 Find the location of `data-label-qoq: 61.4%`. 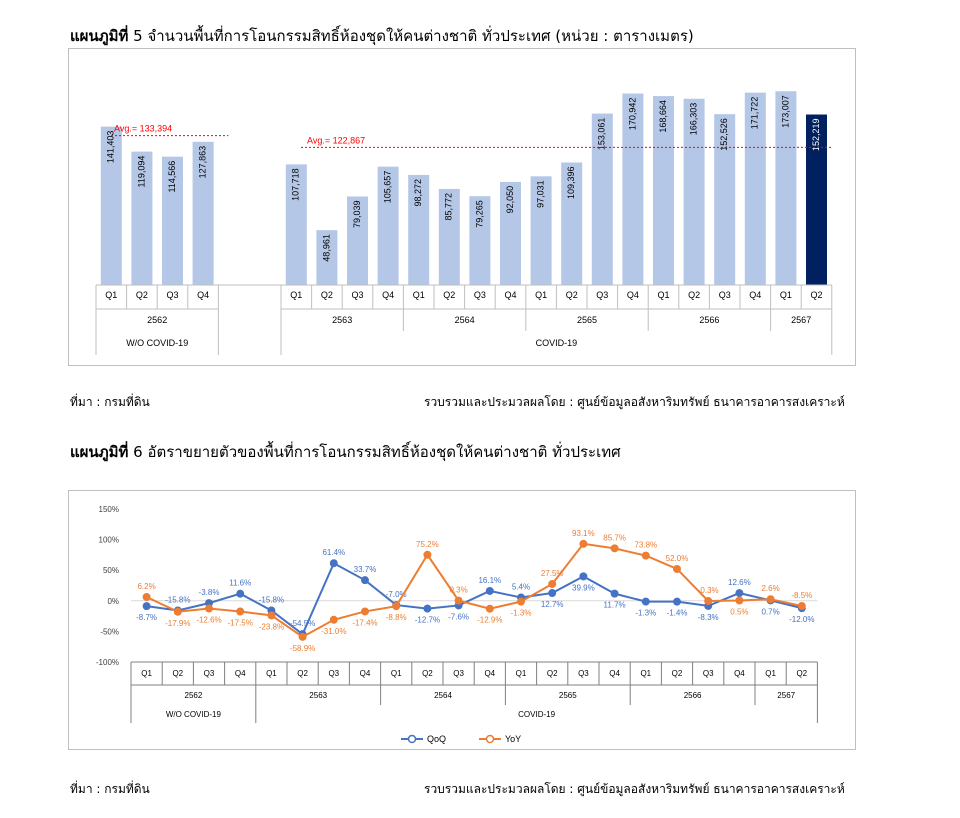

data-label-qoq: 61.4% is located at coordinates (333, 552).